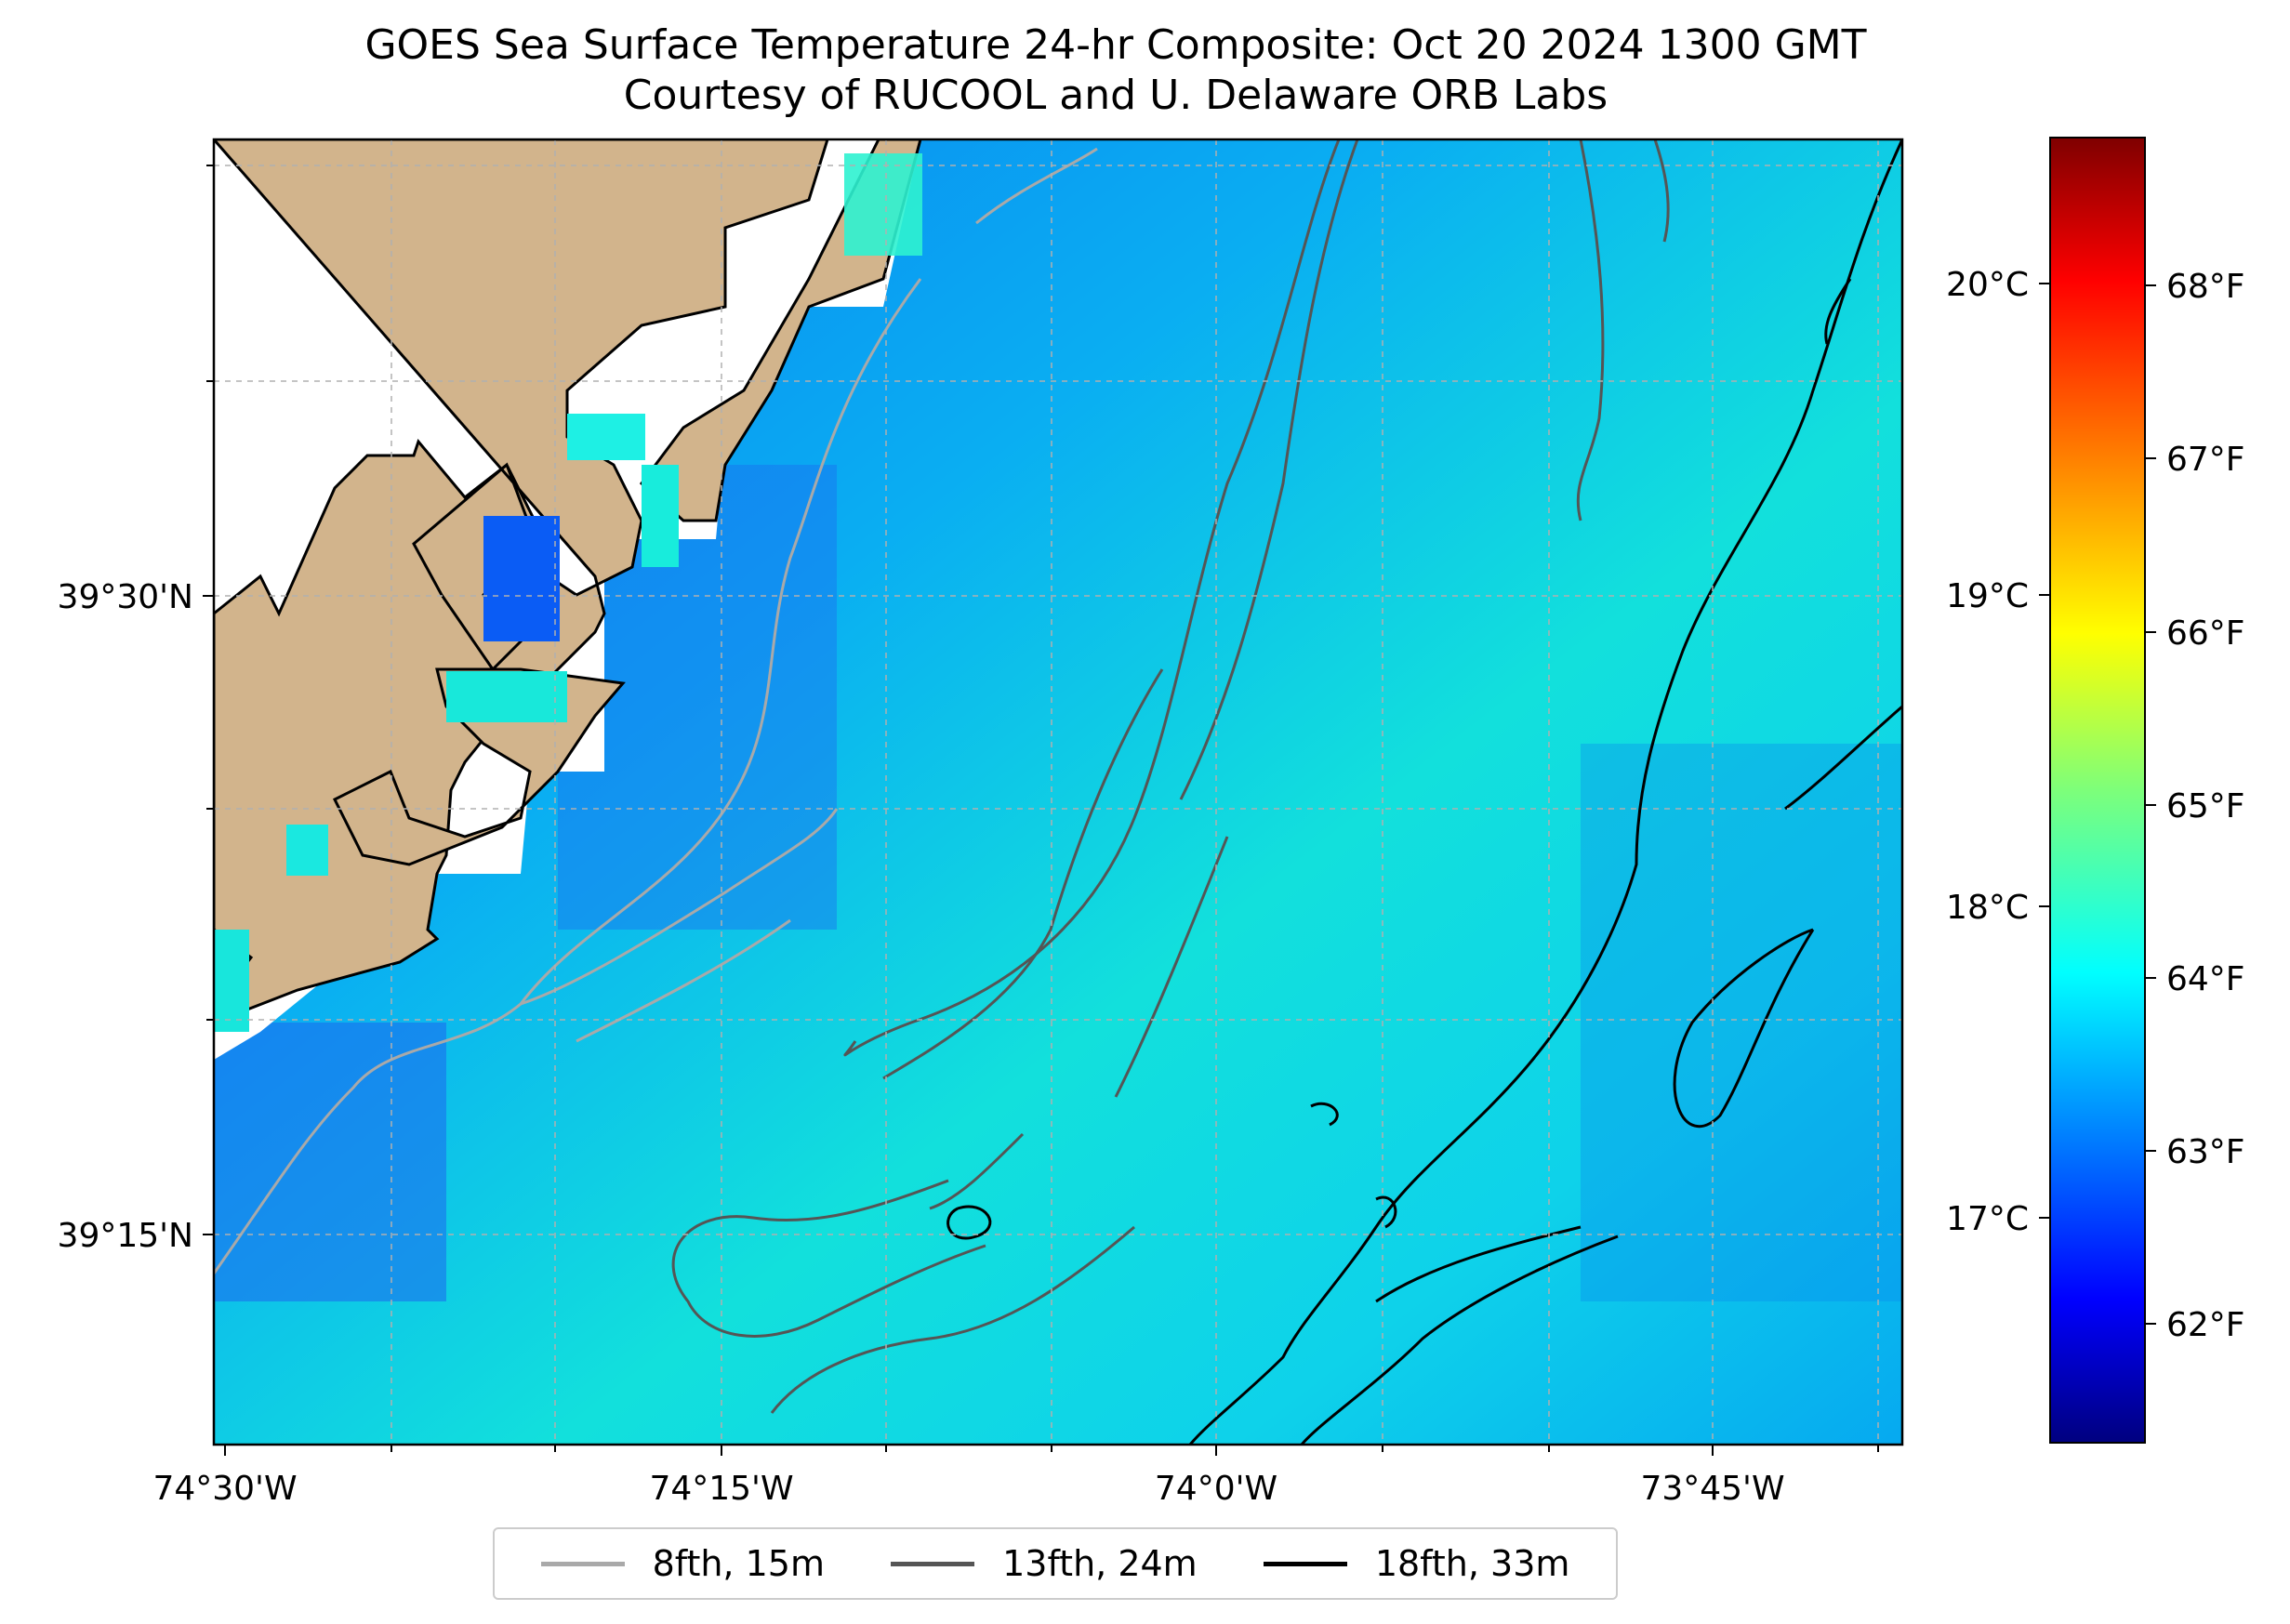  What do you see at coordinates (1100, 1563) in the screenshot?
I see `legend-label: 13fth, 24m` at bounding box center [1100, 1563].